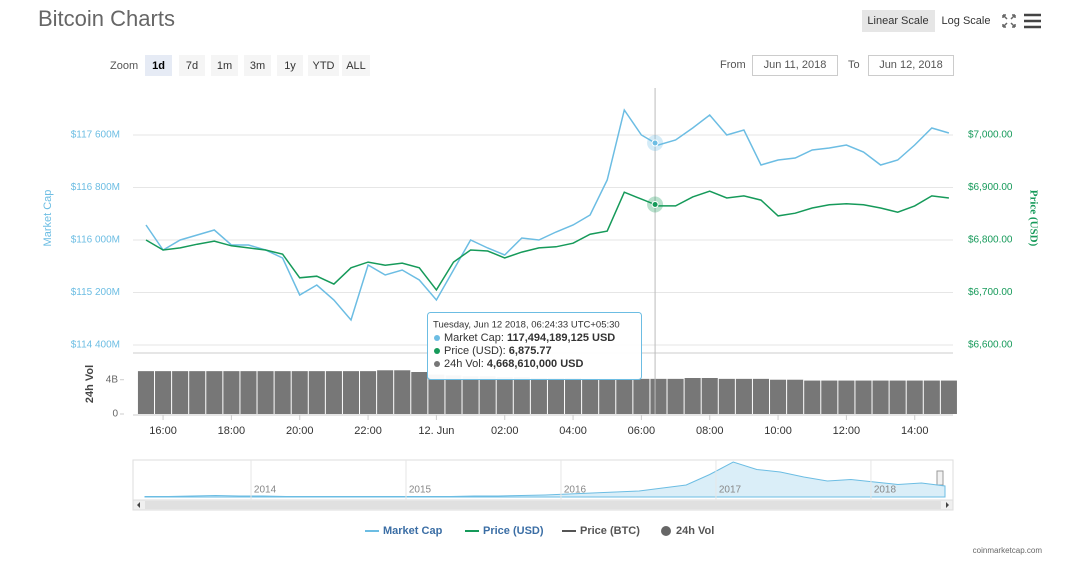 The width and height of the screenshot is (1087, 570). What do you see at coordinates (733, 65) in the screenshot?
I see `from-label: From` at bounding box center [733, 65].